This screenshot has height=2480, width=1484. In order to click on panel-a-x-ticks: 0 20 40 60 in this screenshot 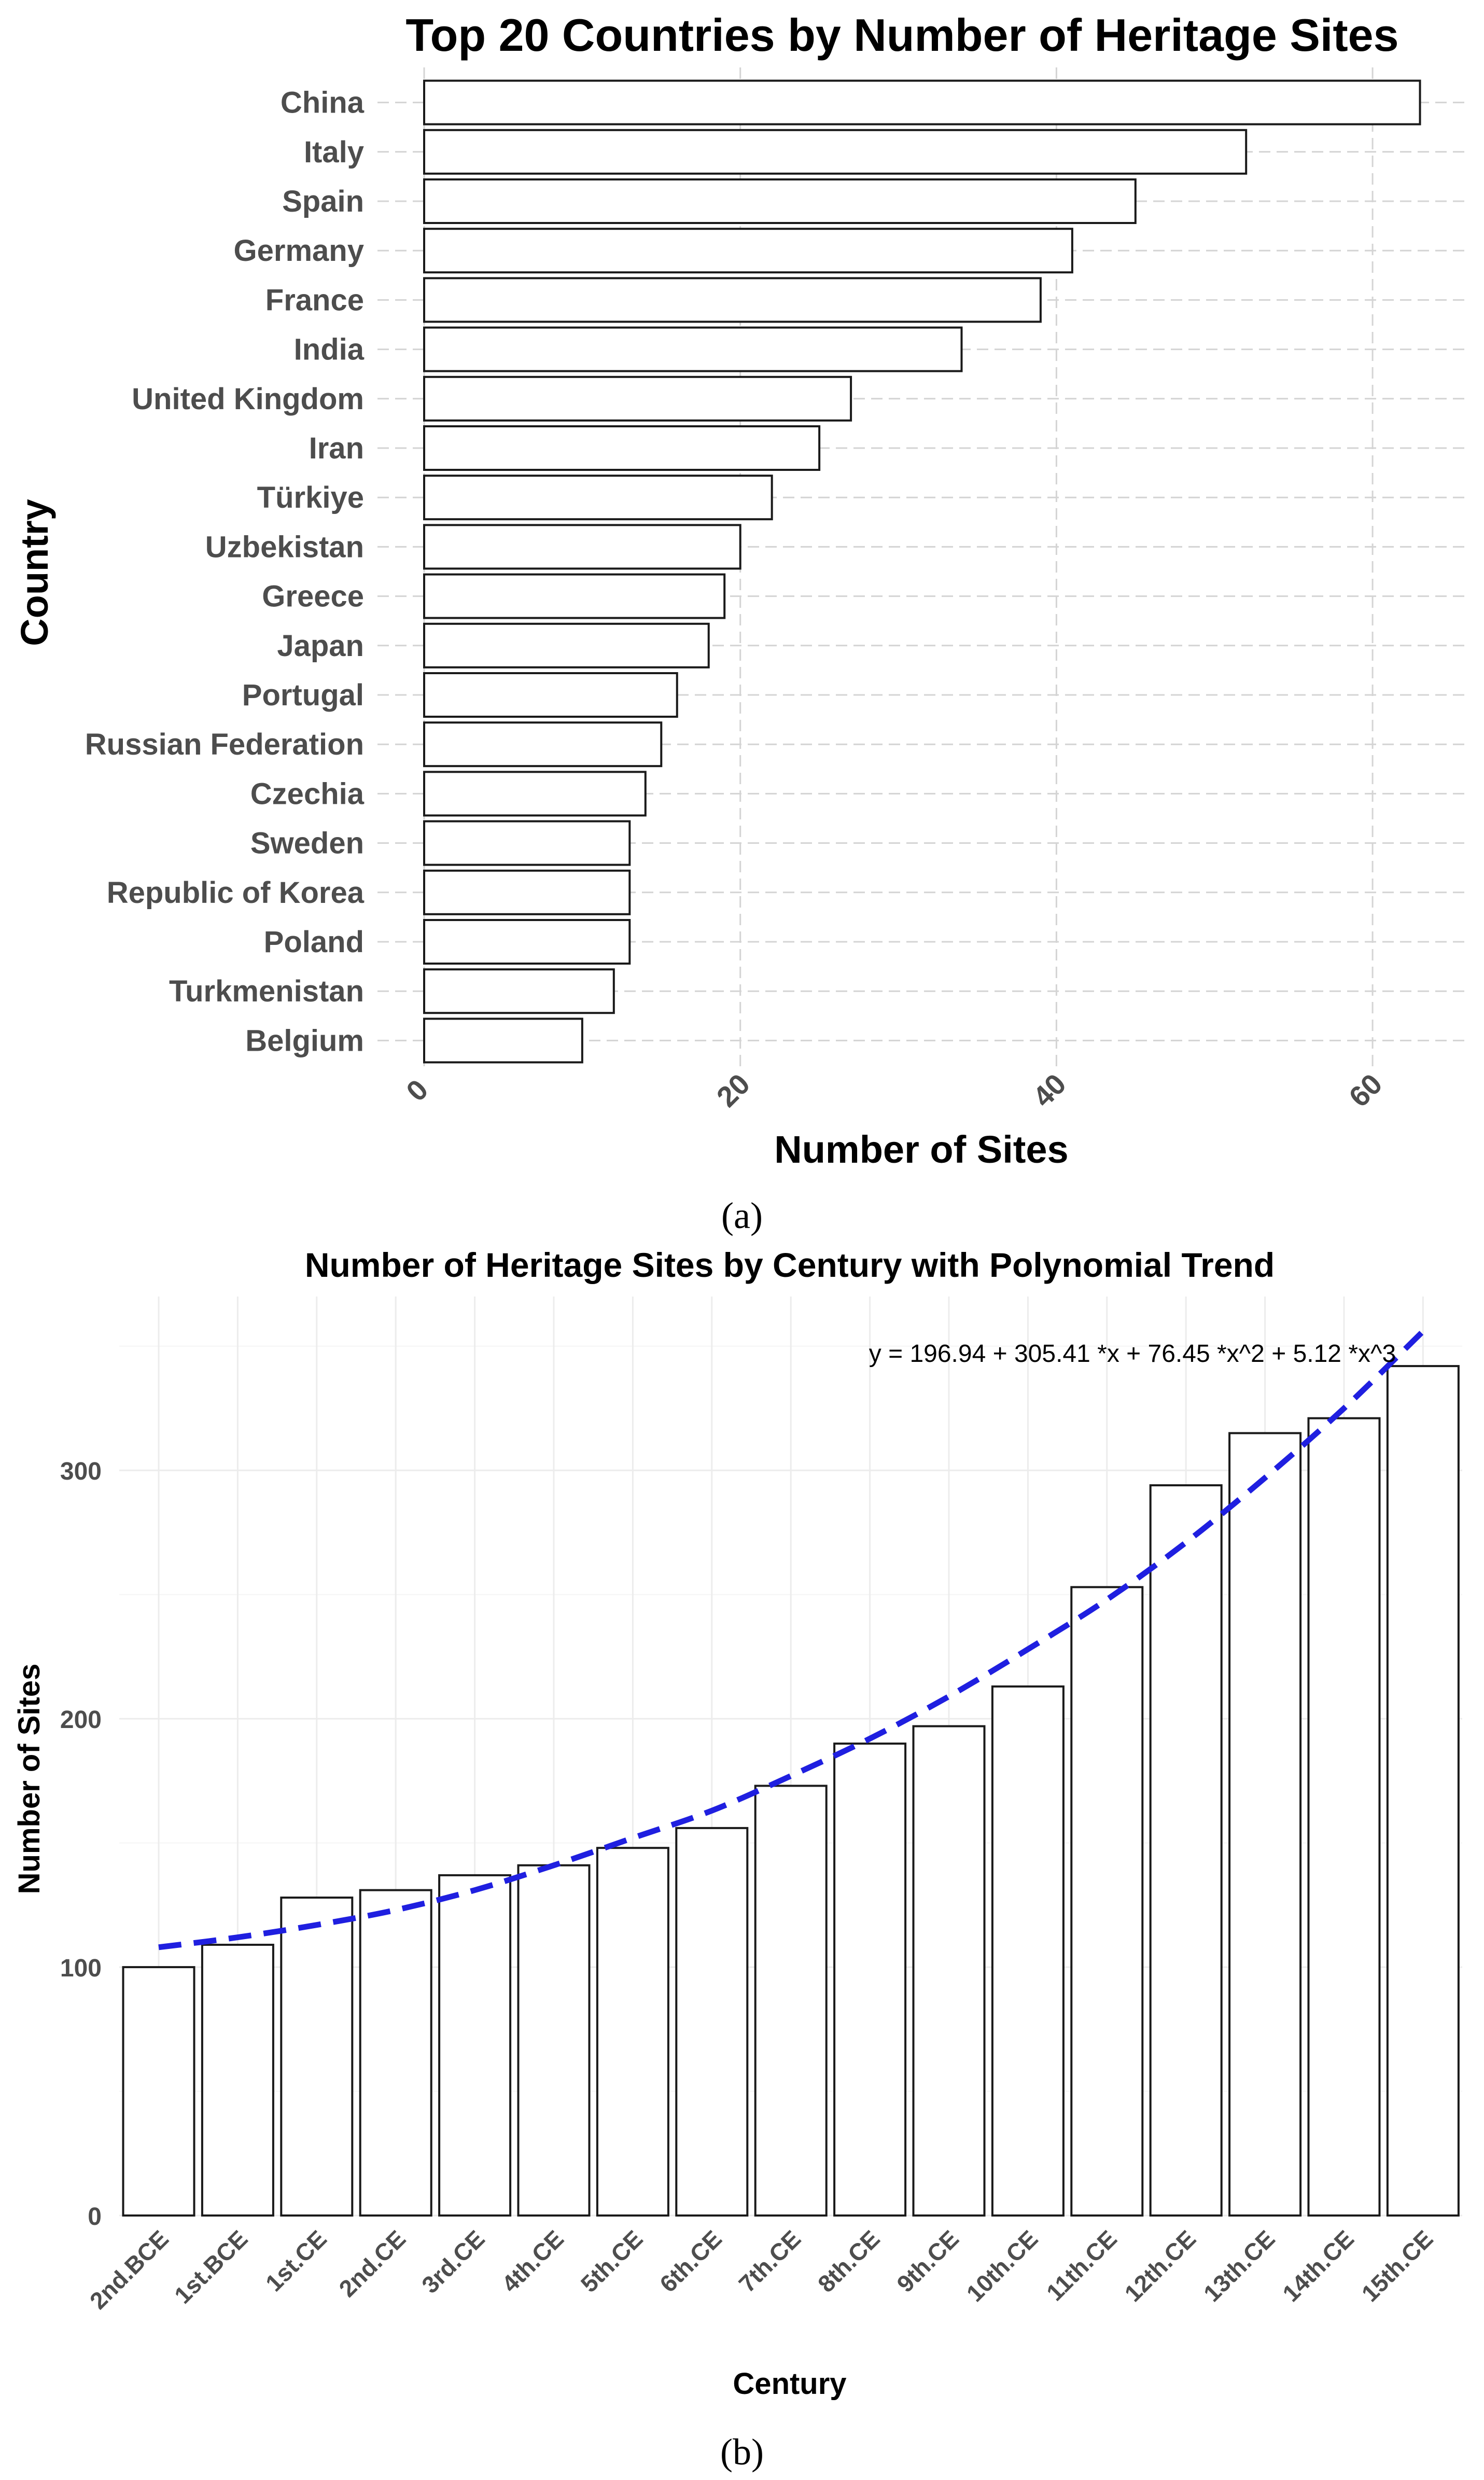, I will do `click(894, 1090)`.